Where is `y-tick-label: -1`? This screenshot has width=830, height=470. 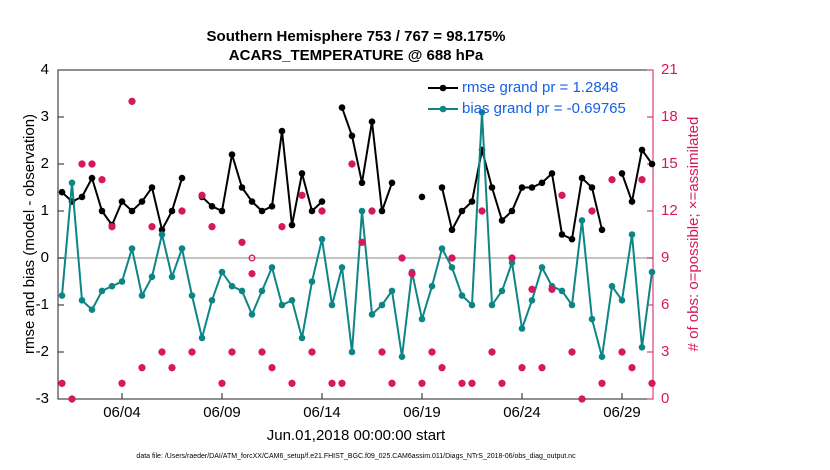
y-tick-label: -1 is located at coordinates (42, 304).